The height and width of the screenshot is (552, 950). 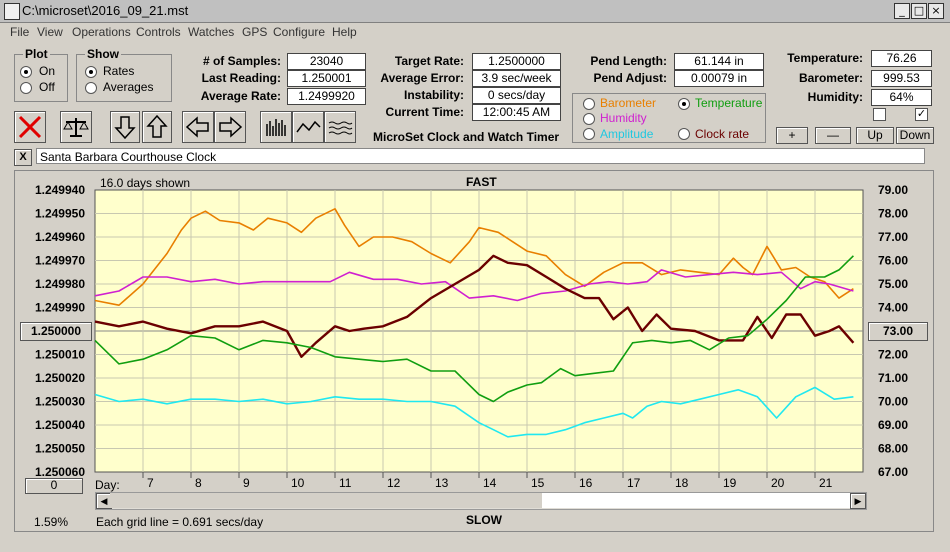 I want to click on scale-icon, so click(x=76, y=127).